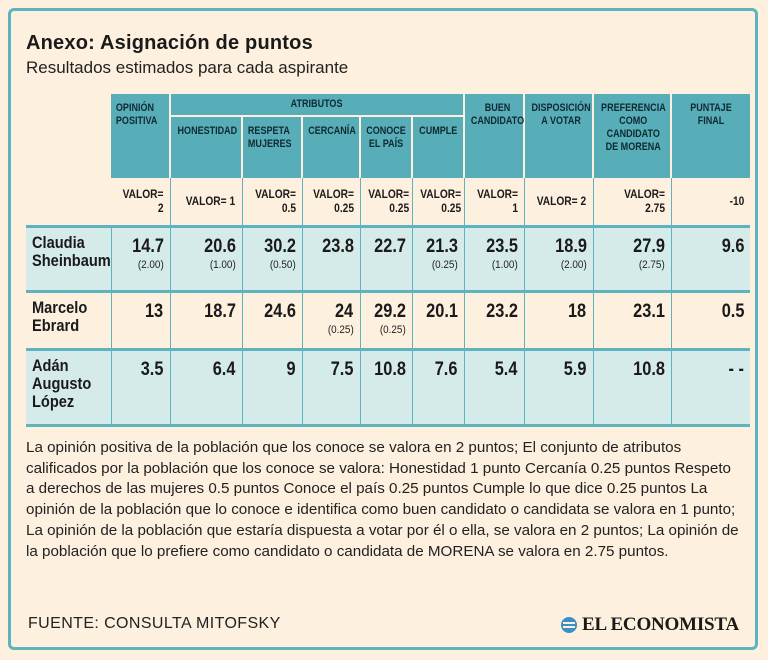 The height and width of the screenshot is (660, 768). I want to click on score-value: 23.8, so click(337, 246).